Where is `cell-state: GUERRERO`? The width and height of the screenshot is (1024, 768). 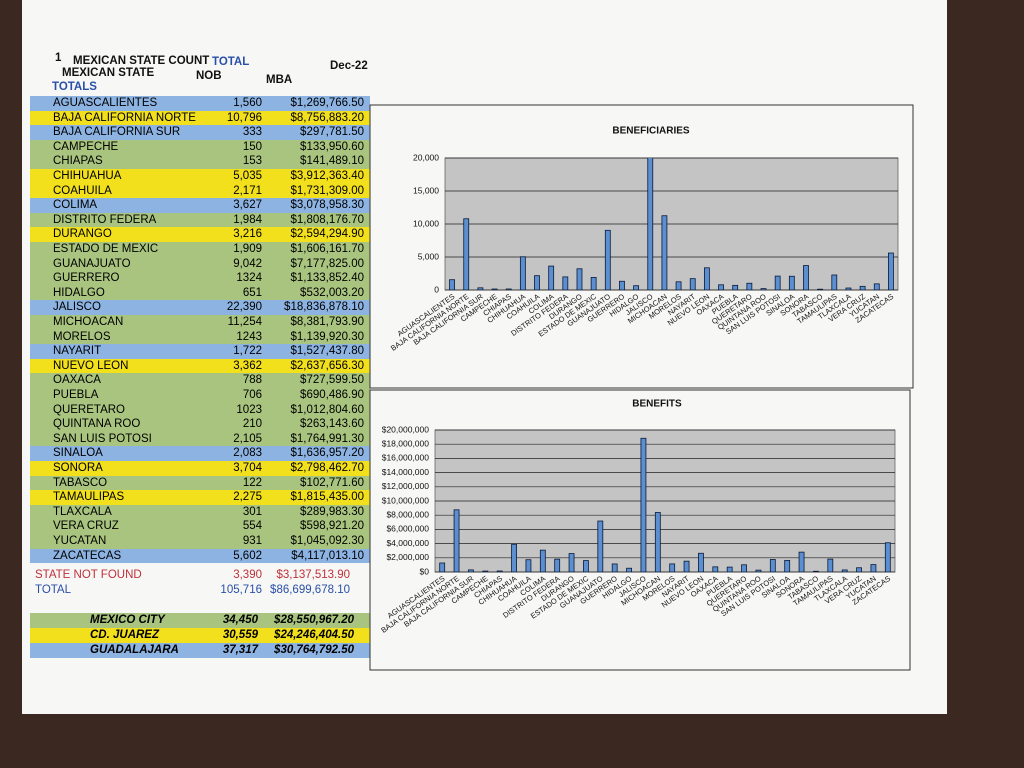 cell-state: GUERRERO is located at coordinates (86, 278).